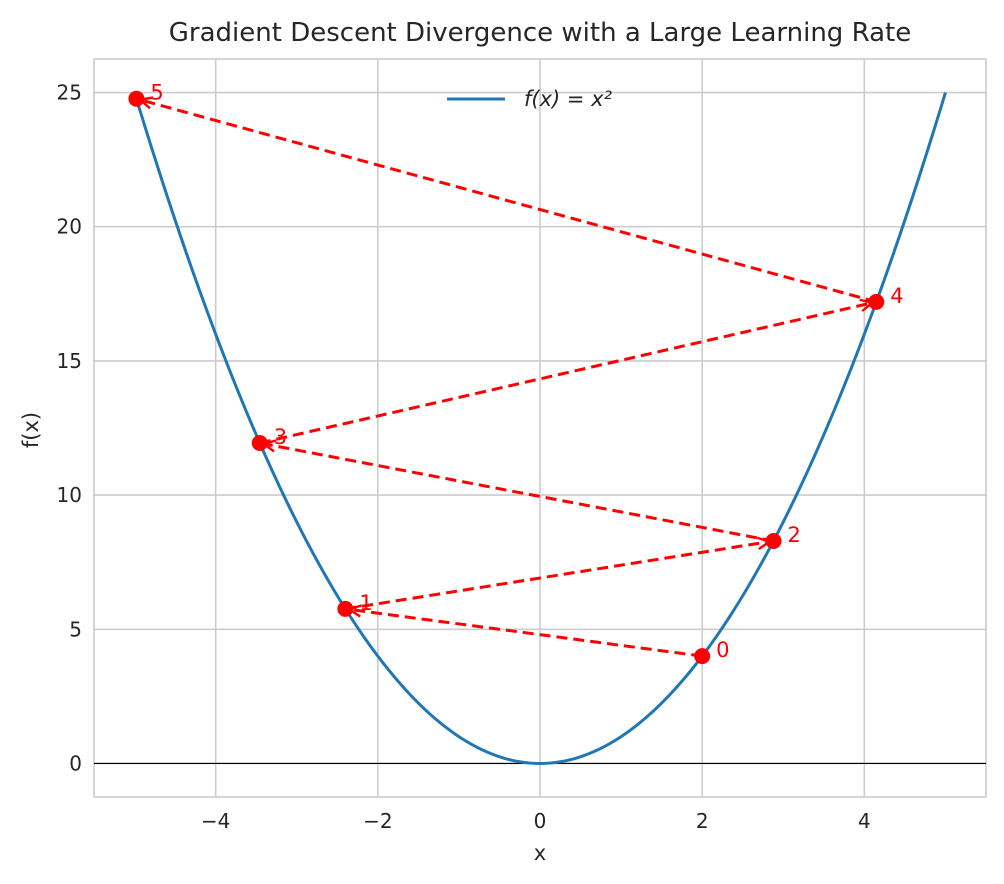  What do you see at coordinates (69, 428) in the screenshot?
I see `y-ticks: 0 5 10 15 20 25` at bounding box center [69, 428].